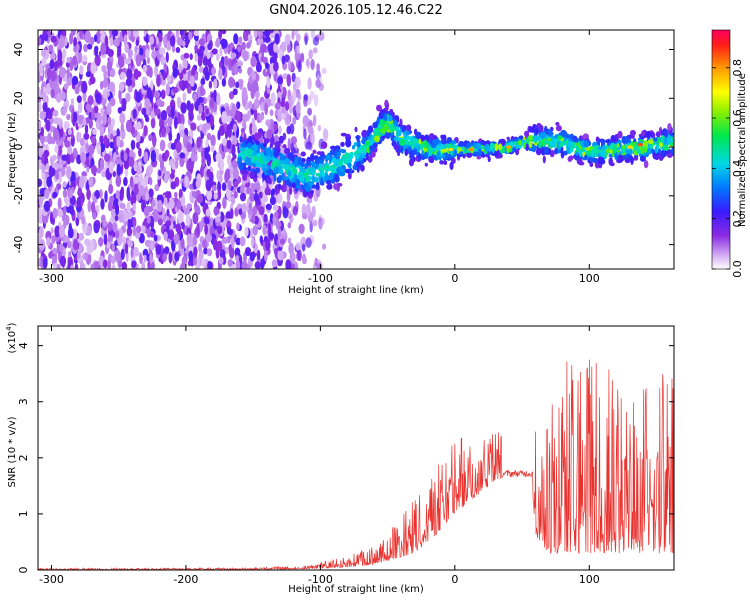 The width and height of the screenshot is (750, 600). Describe the element at coordinates (589, 579) in the screenshot. I see `x-tick-label: 100` at that location.